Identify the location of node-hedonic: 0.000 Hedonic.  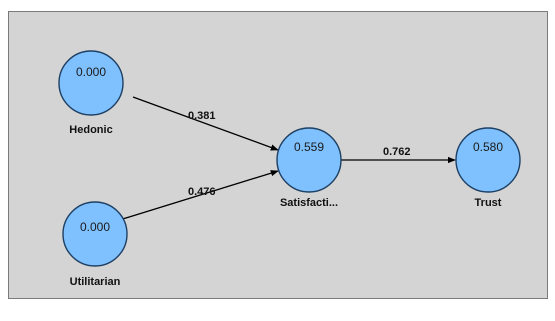
(91, 93).